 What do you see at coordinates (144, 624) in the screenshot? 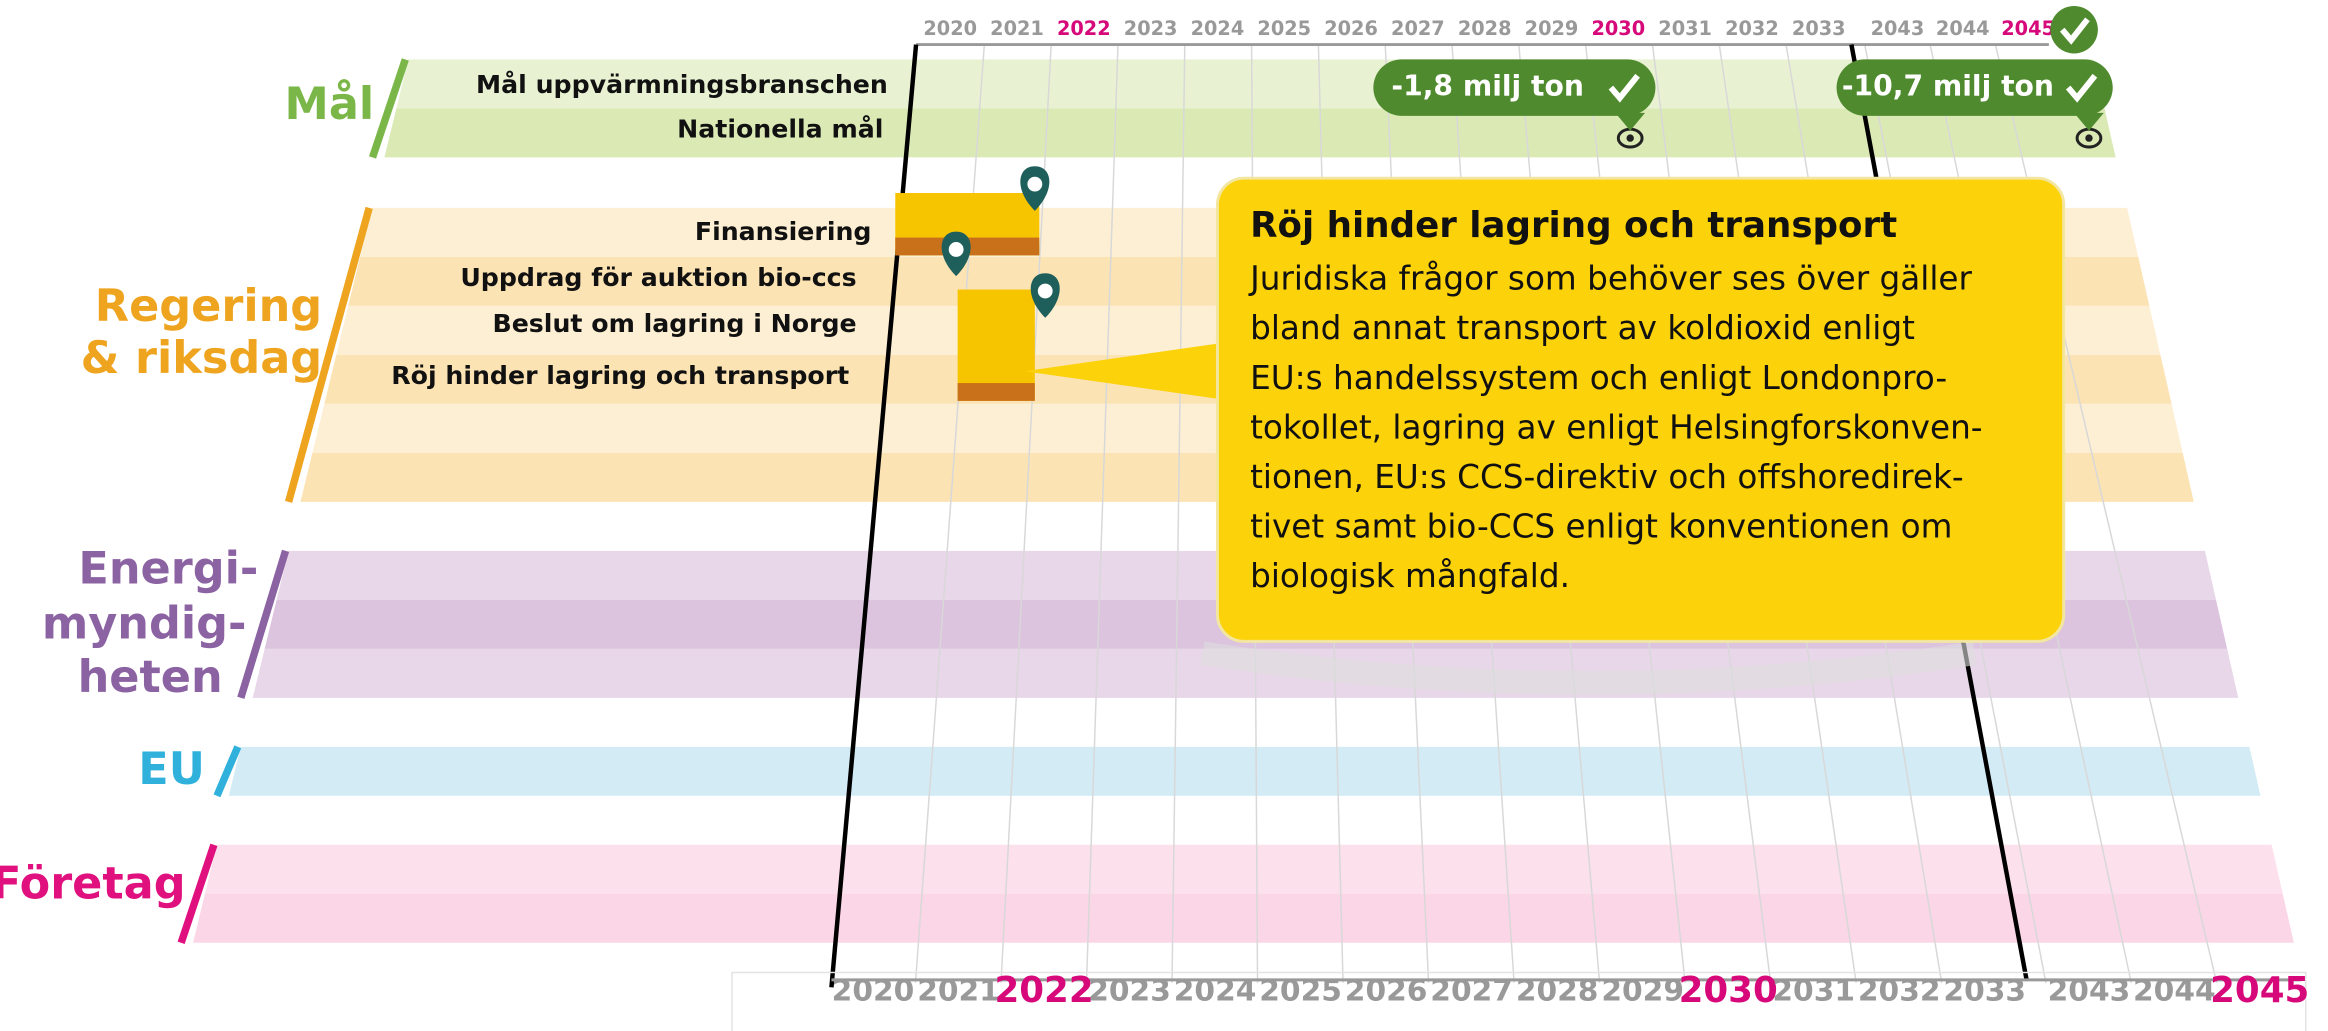
I see `group-name: myndig-` at bounding box center [144, 624].